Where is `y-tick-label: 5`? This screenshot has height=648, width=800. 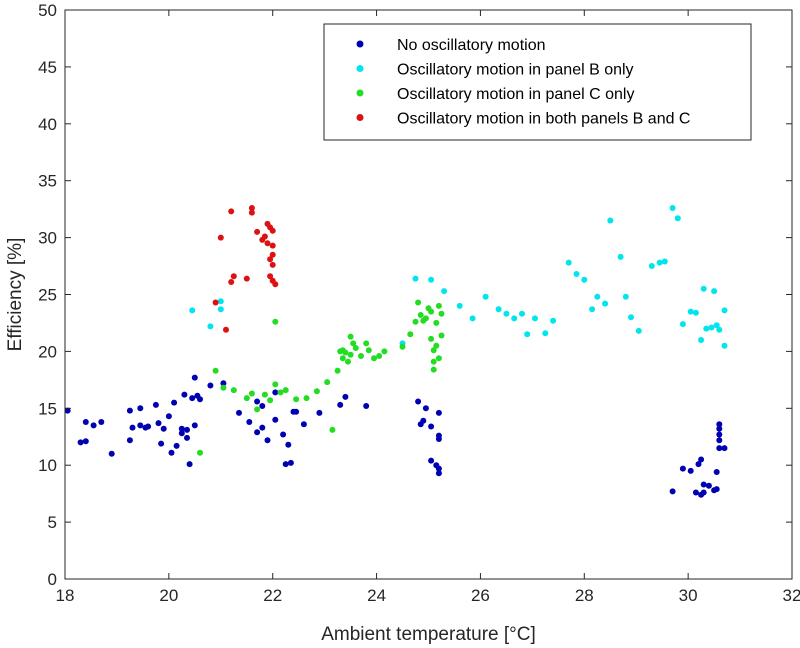
y-tick-label: 5 is located at coordinates (52, 522).